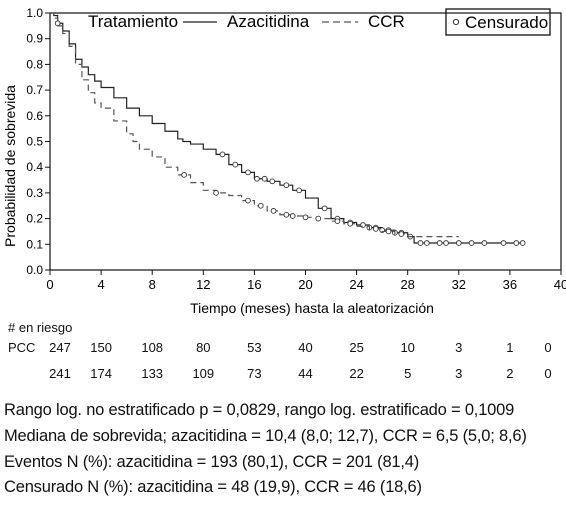 The width and height of the screenshot is (566, 510). Describe the element at coordinates (34, 167) in the screenshot. I see `y-tick-label: 0.4` at that location.